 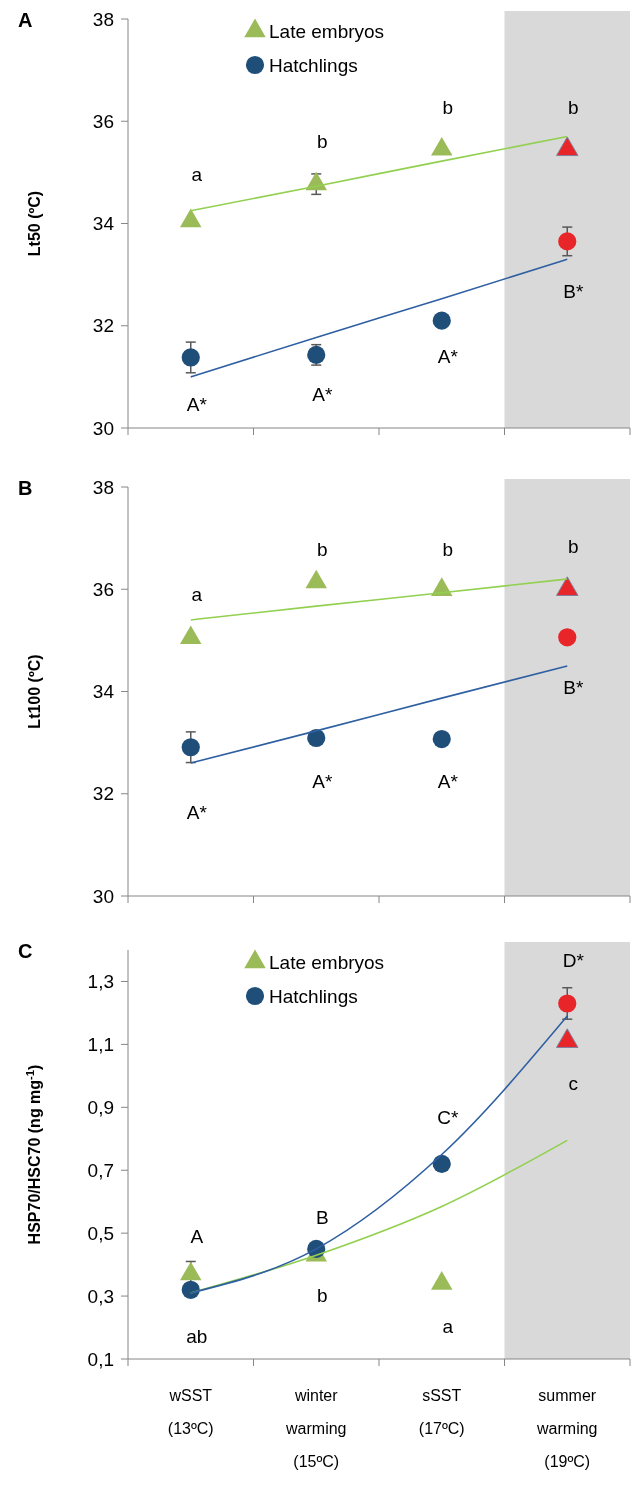 What do you see at coordinates (34, 691) in the screenshot?
I see `y-axis-title: Lt100 (ºC)` at bounding box center [34, 691].